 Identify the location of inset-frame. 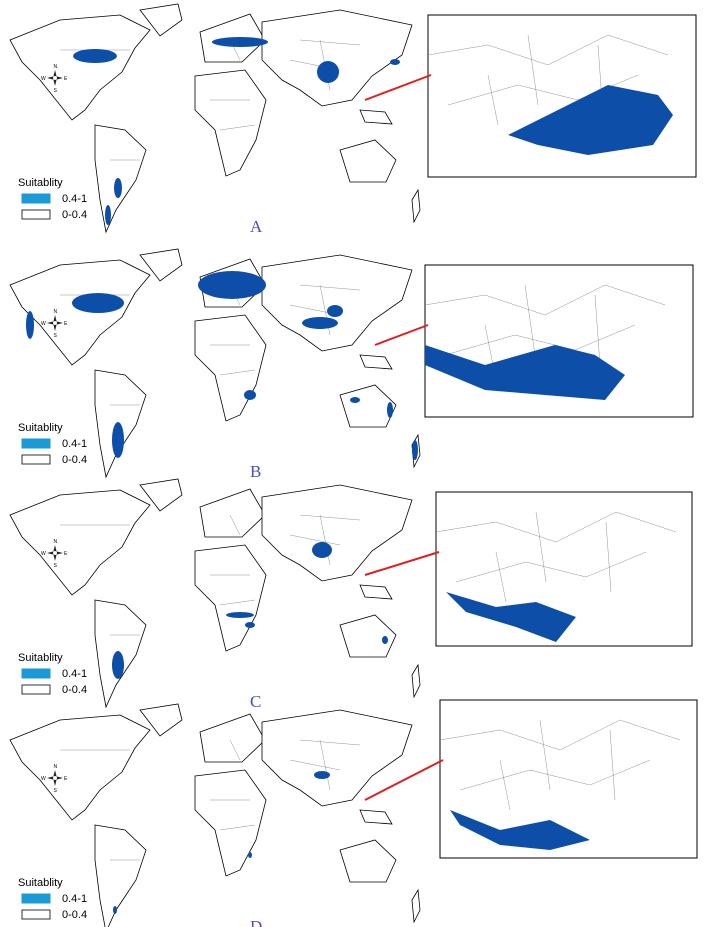
(564, 569).